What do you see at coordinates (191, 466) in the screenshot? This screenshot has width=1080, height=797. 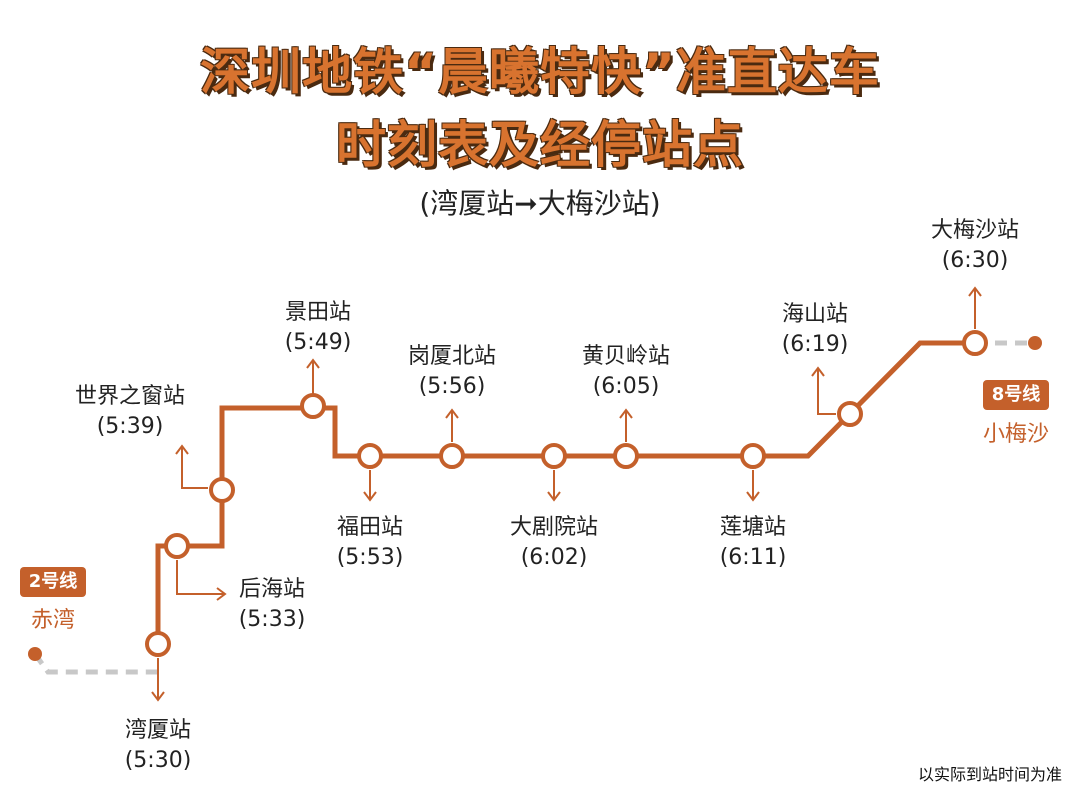 I see `arrow-shijiezhichuang` at bounding box center [191, 466].